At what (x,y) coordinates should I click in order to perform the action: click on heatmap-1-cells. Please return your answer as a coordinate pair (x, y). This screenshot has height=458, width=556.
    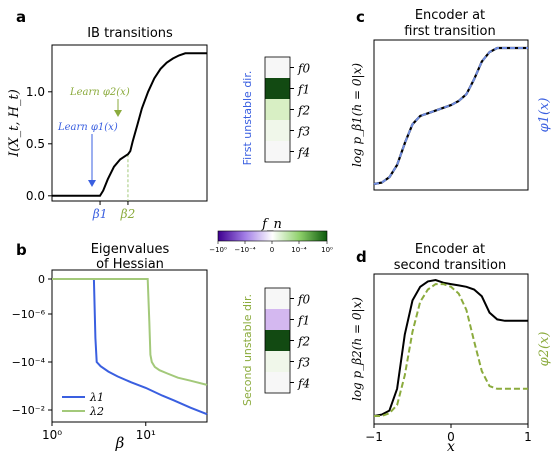
    Looking at the image, I should click on (277, 109).